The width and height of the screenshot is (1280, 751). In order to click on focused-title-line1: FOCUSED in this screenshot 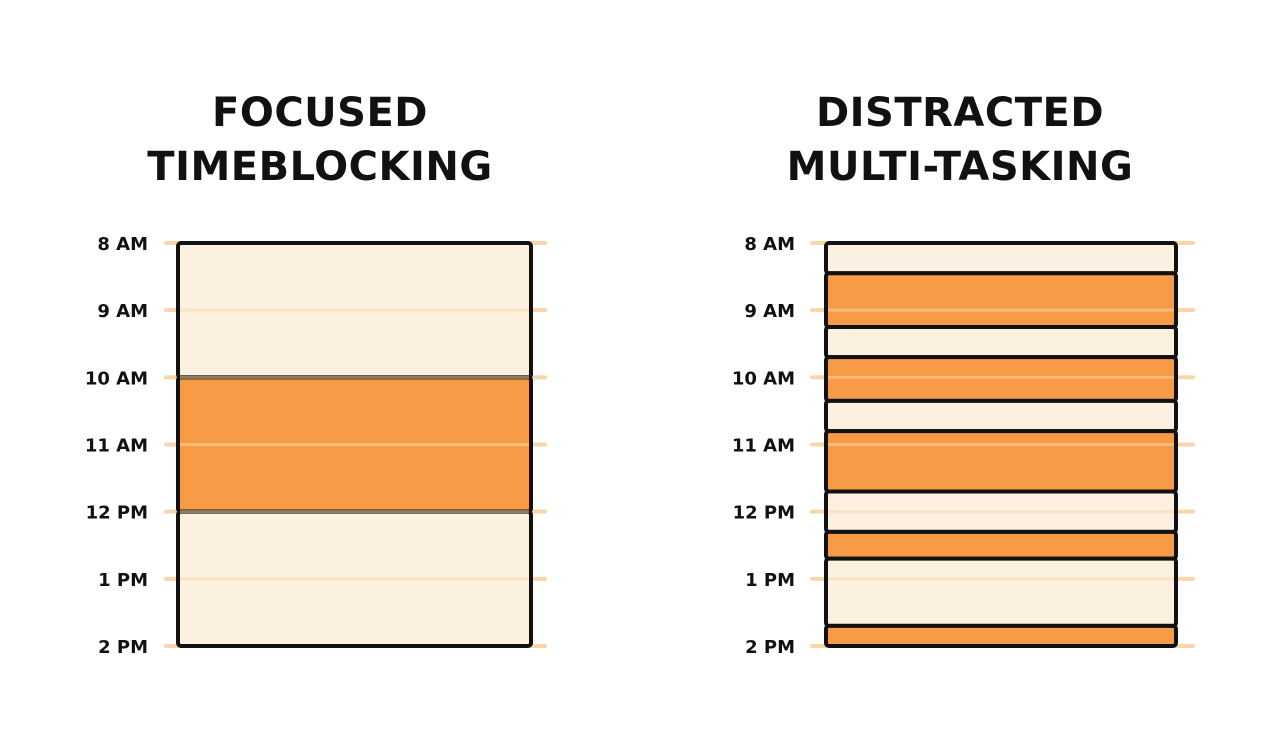, I will do `click(320, 113)`.